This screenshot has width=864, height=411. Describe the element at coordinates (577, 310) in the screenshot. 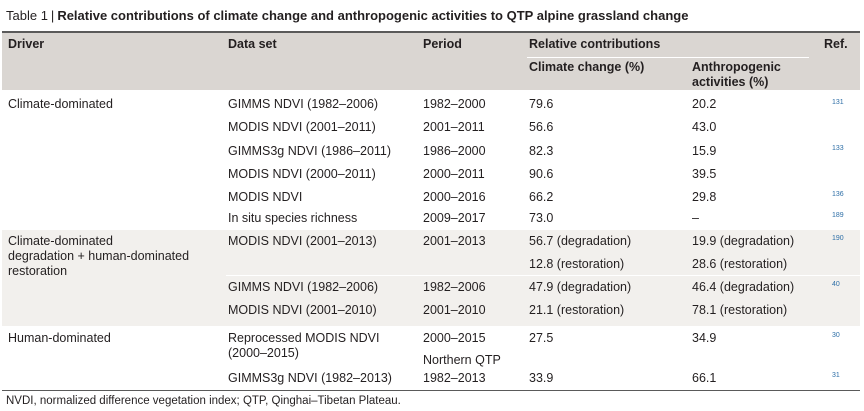

I see `climate-cell: 21.1 (restoration)` at that location.